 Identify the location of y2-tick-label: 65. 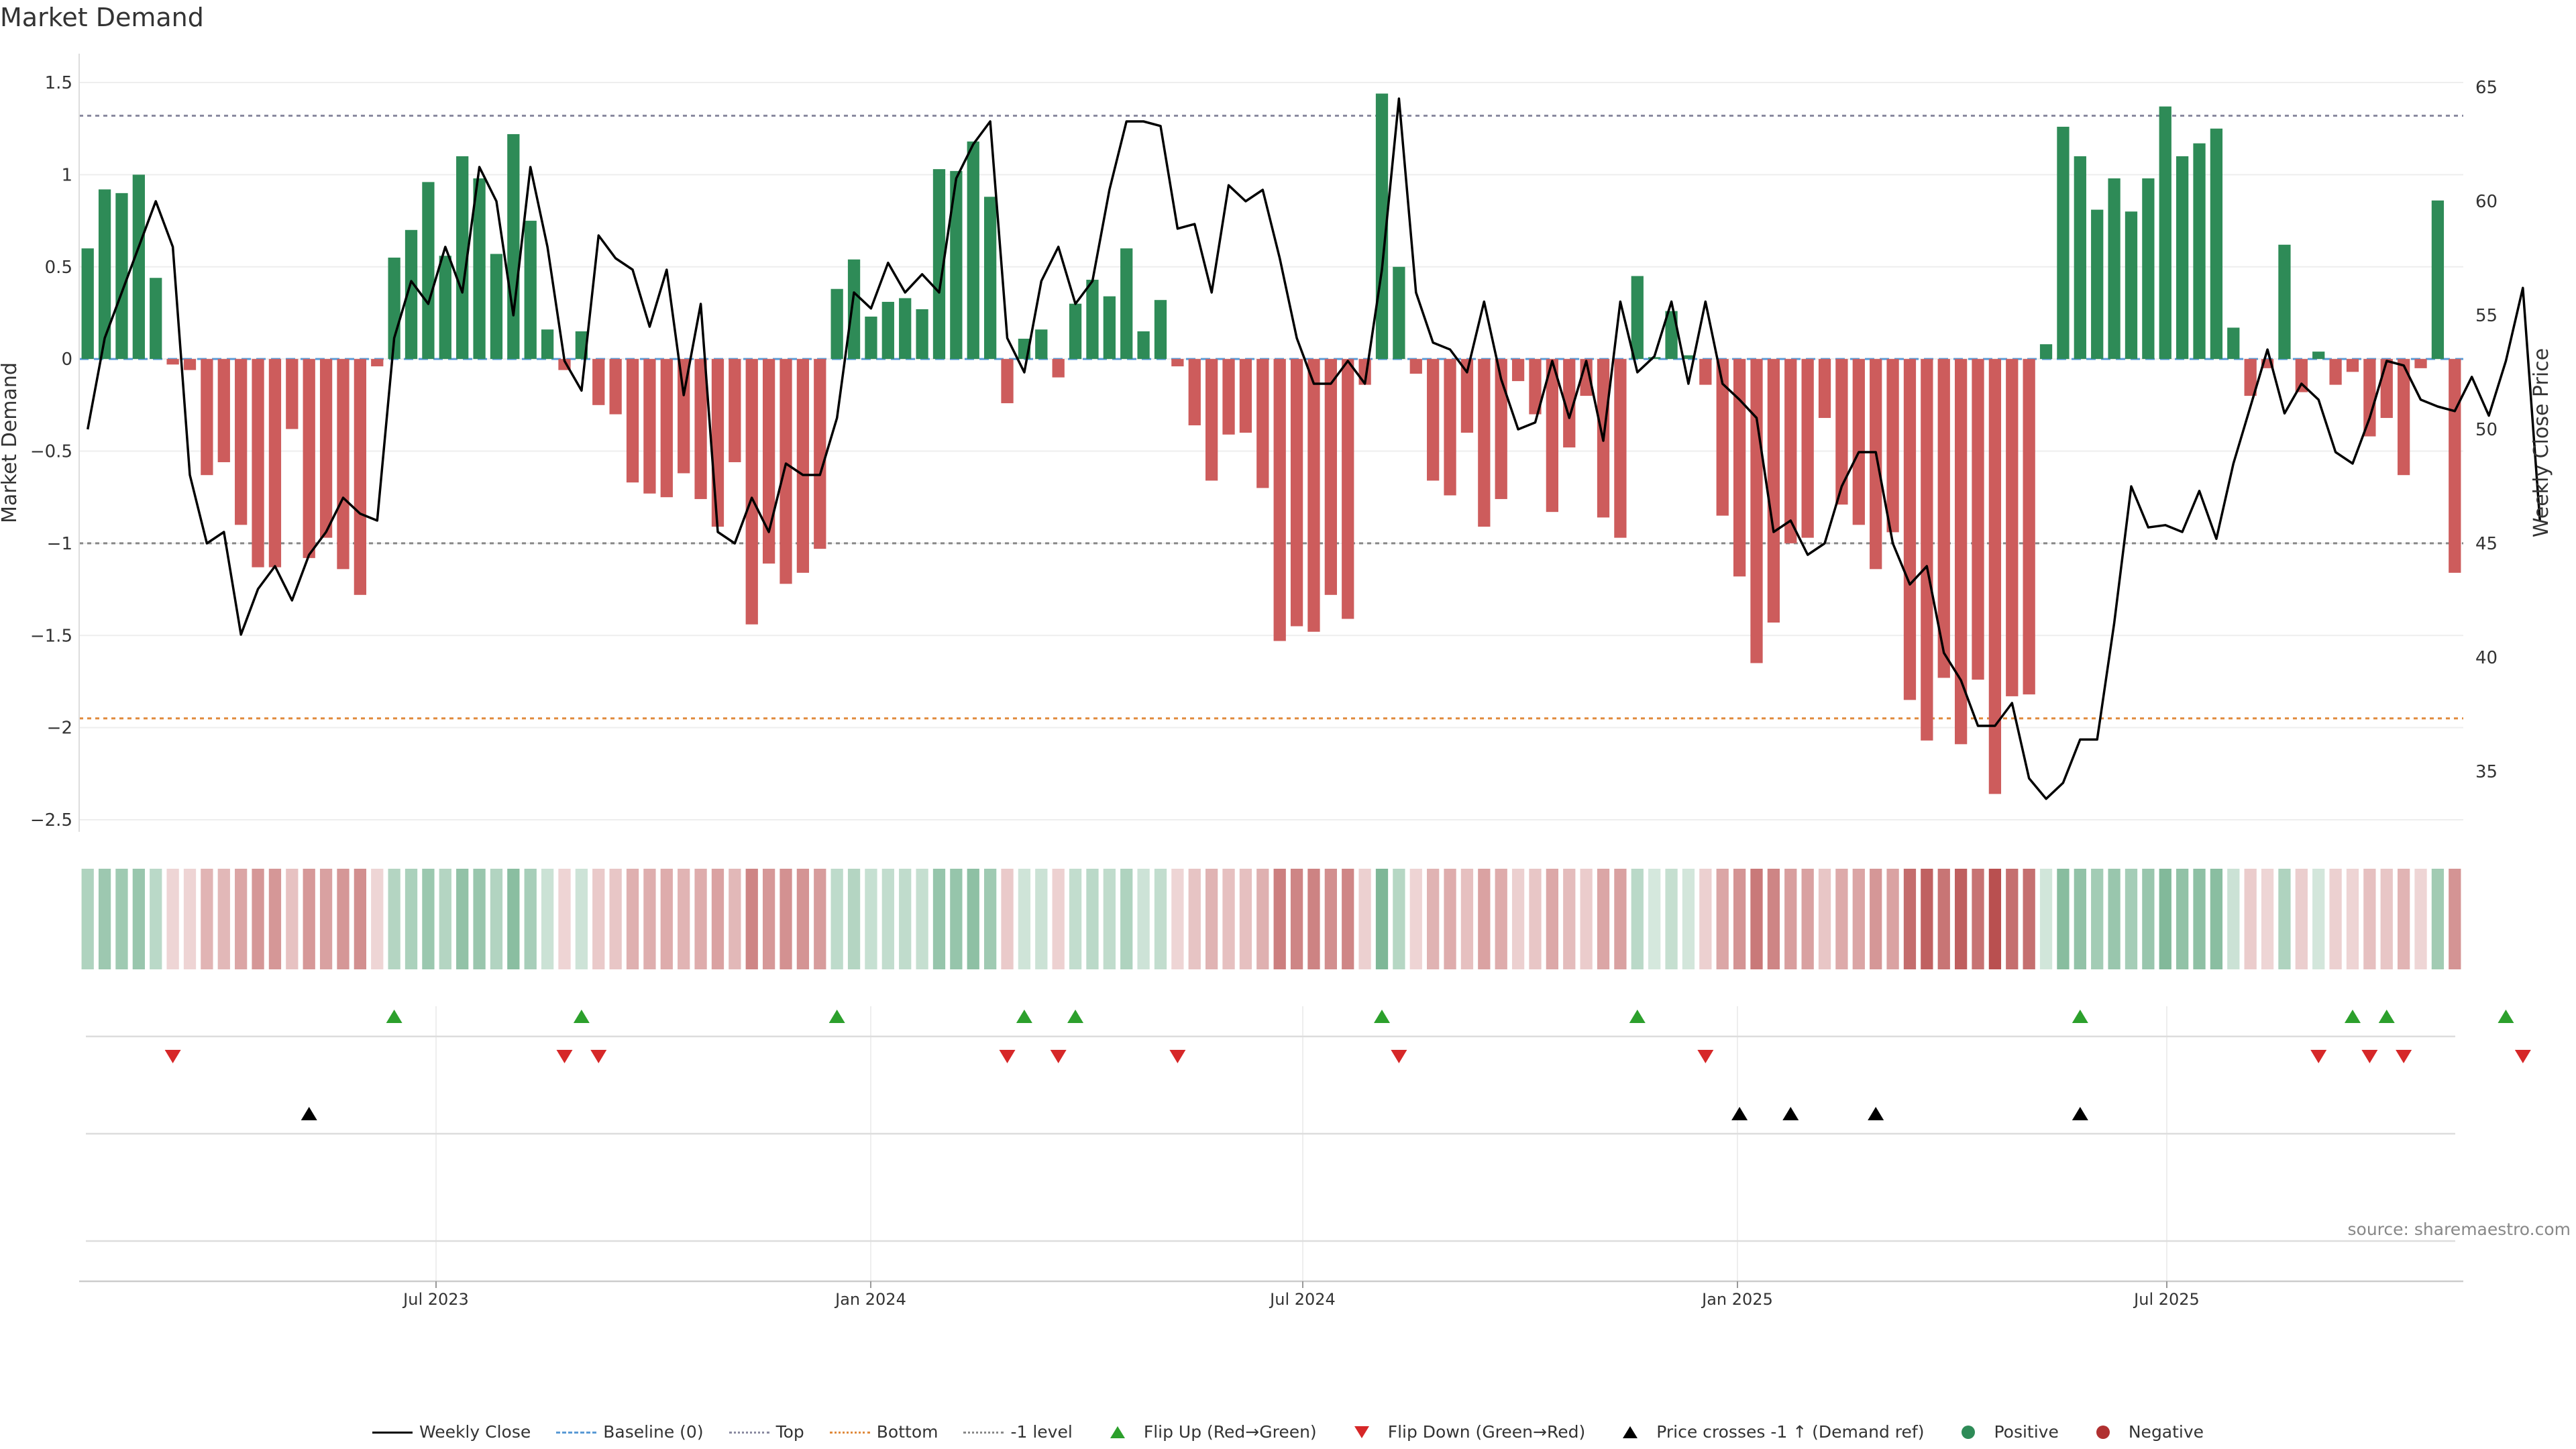
(2486, 88).